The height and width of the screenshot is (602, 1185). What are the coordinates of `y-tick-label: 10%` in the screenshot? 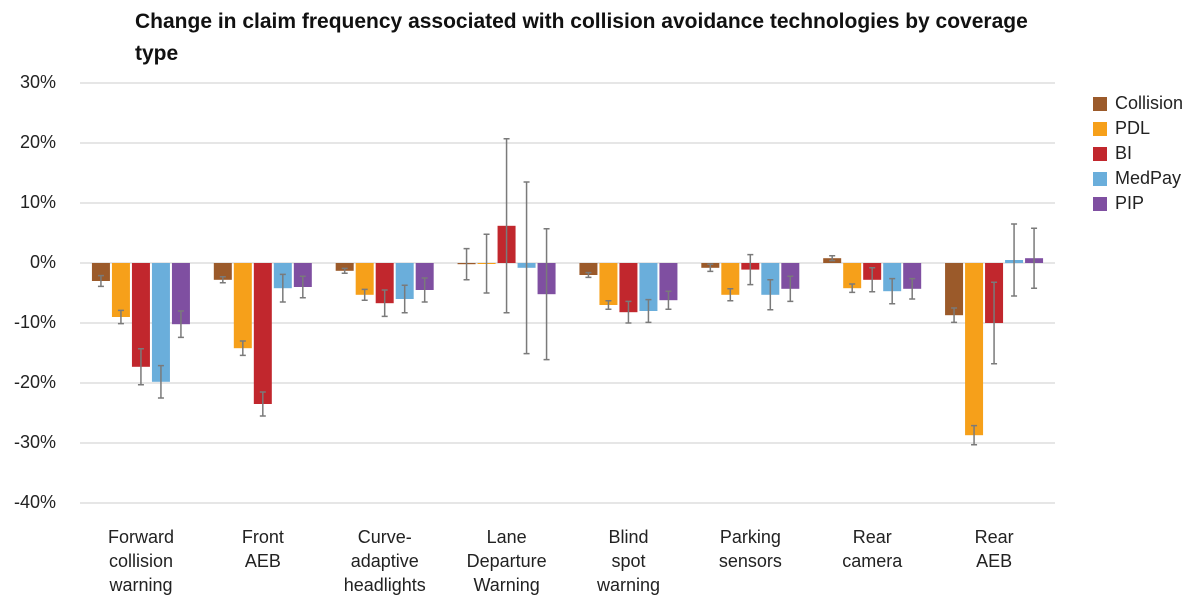 It's located at (38, 202).